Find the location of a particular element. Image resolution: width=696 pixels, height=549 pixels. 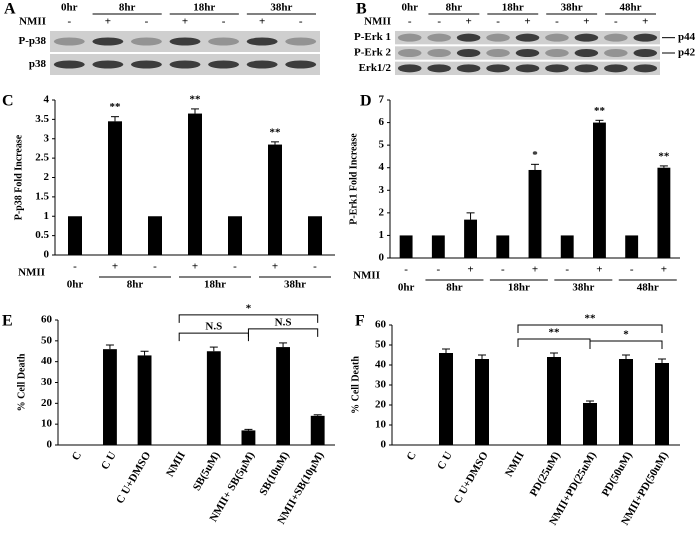

y-axis-label: P-p38 Fold Increase is located at coordinates (18, 177).